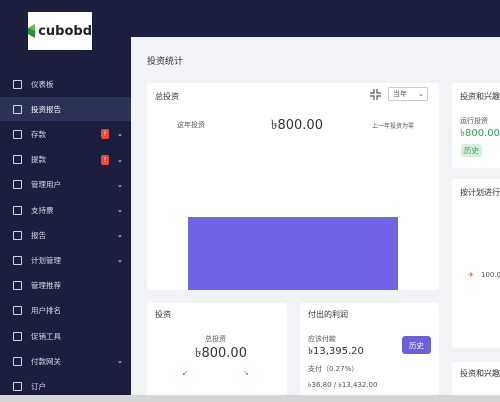  What do you see at coordinates (38, 134) in the screenshot?
I see `menu-label: 存款` at bounding box center [38, 134].